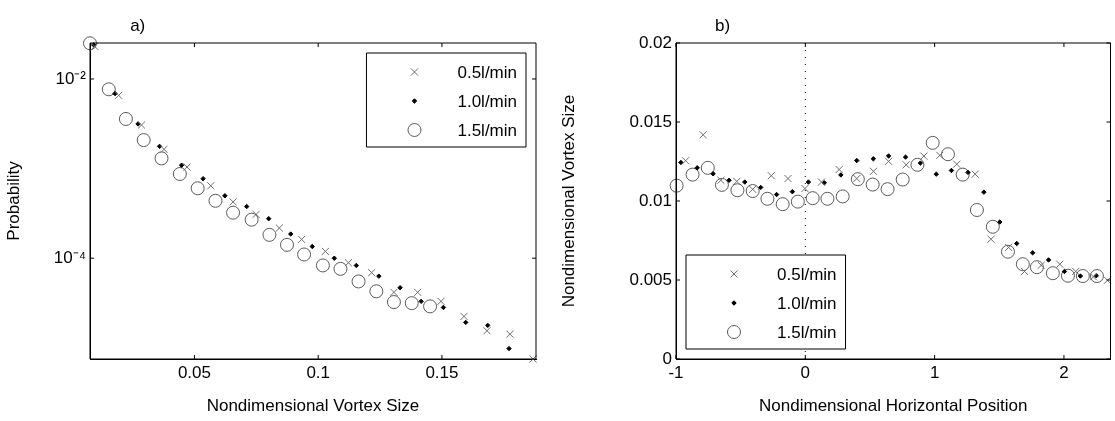 The height and width of the screenshot is (421, 1115). I want to click on x-tick-label: 0.1, so click(318, 372).